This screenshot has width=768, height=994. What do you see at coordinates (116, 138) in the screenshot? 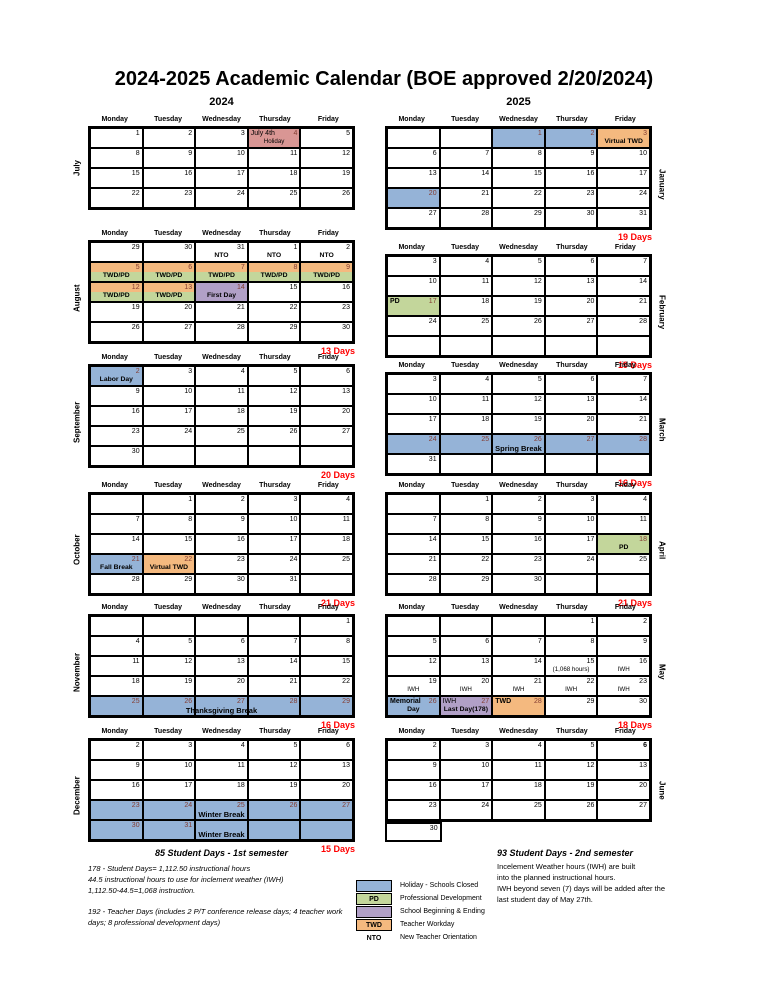
I see `calendar-cell: 1` at bounding box center [116, 138].